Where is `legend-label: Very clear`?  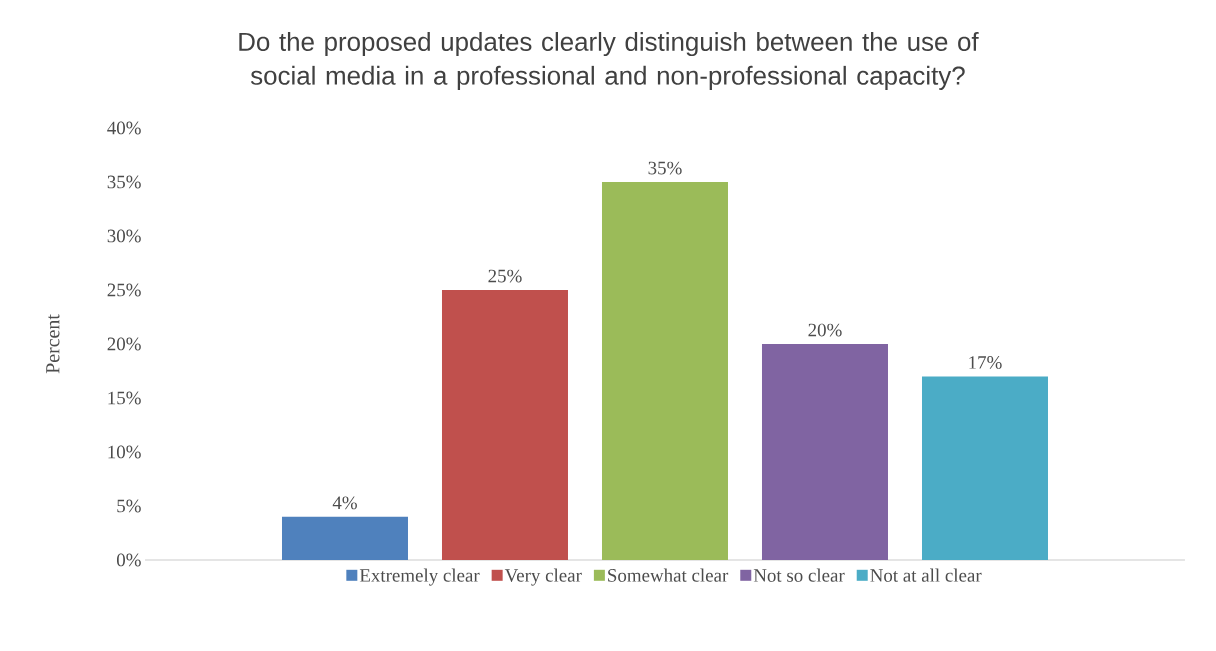 legend-label: Very clear is located at coordinates (543, 577).